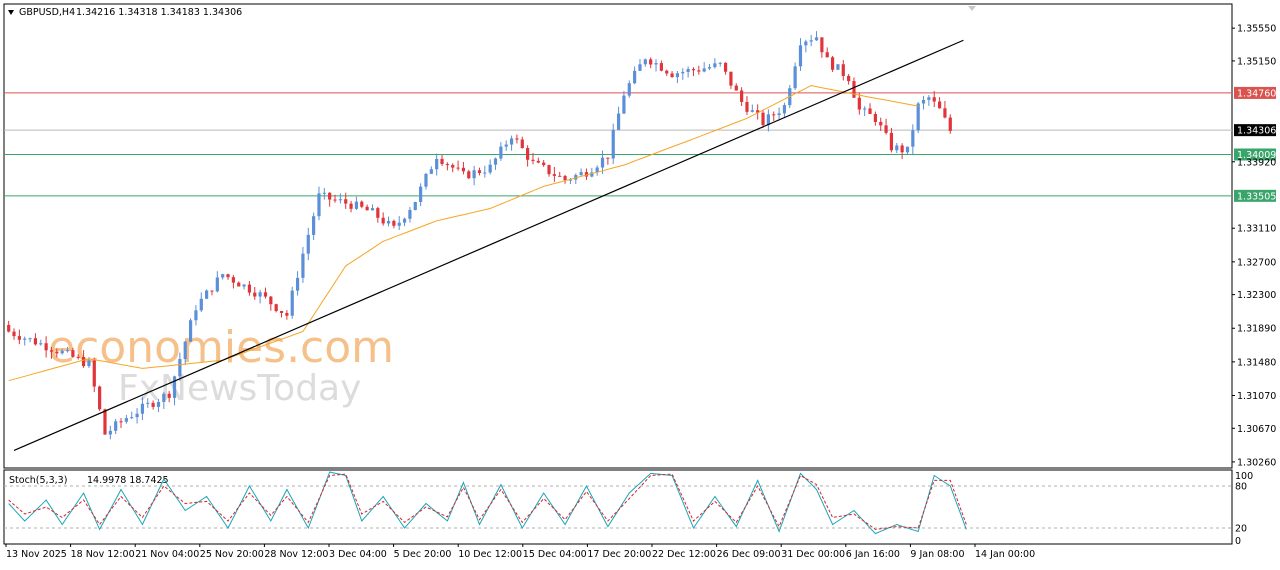  What do you see at coordinates (103, 554) in the screenshot?
I see `time-tick-label: 18 Nov 12:00` at bounding box center [103, 554].